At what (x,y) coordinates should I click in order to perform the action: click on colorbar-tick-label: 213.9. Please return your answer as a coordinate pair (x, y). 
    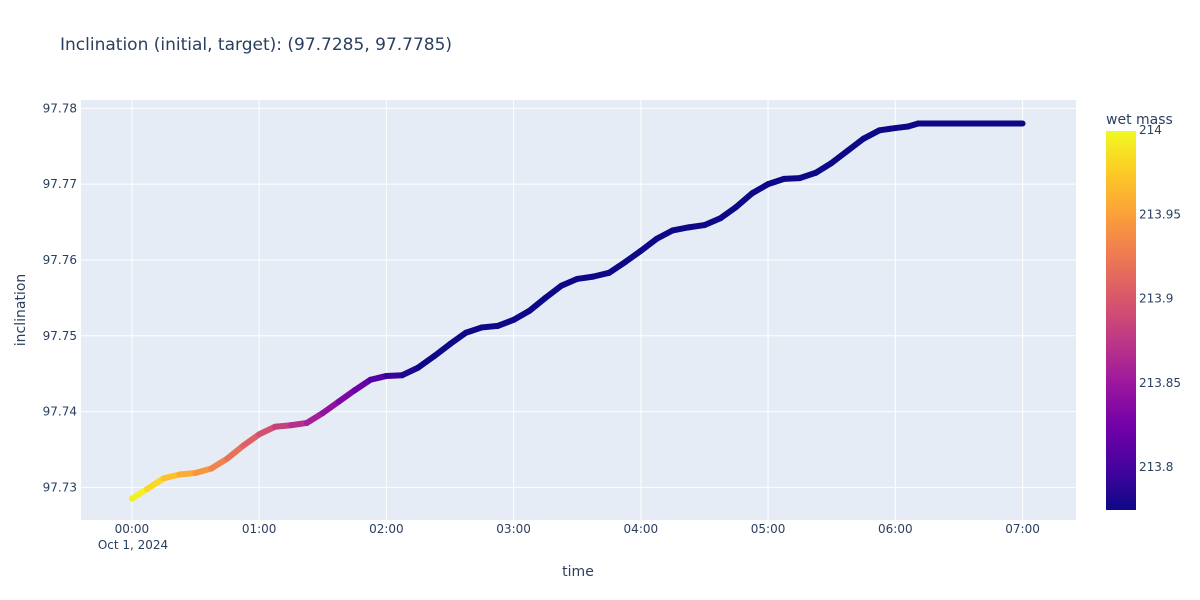
    Looking at the image, I should click on (1156, 299).